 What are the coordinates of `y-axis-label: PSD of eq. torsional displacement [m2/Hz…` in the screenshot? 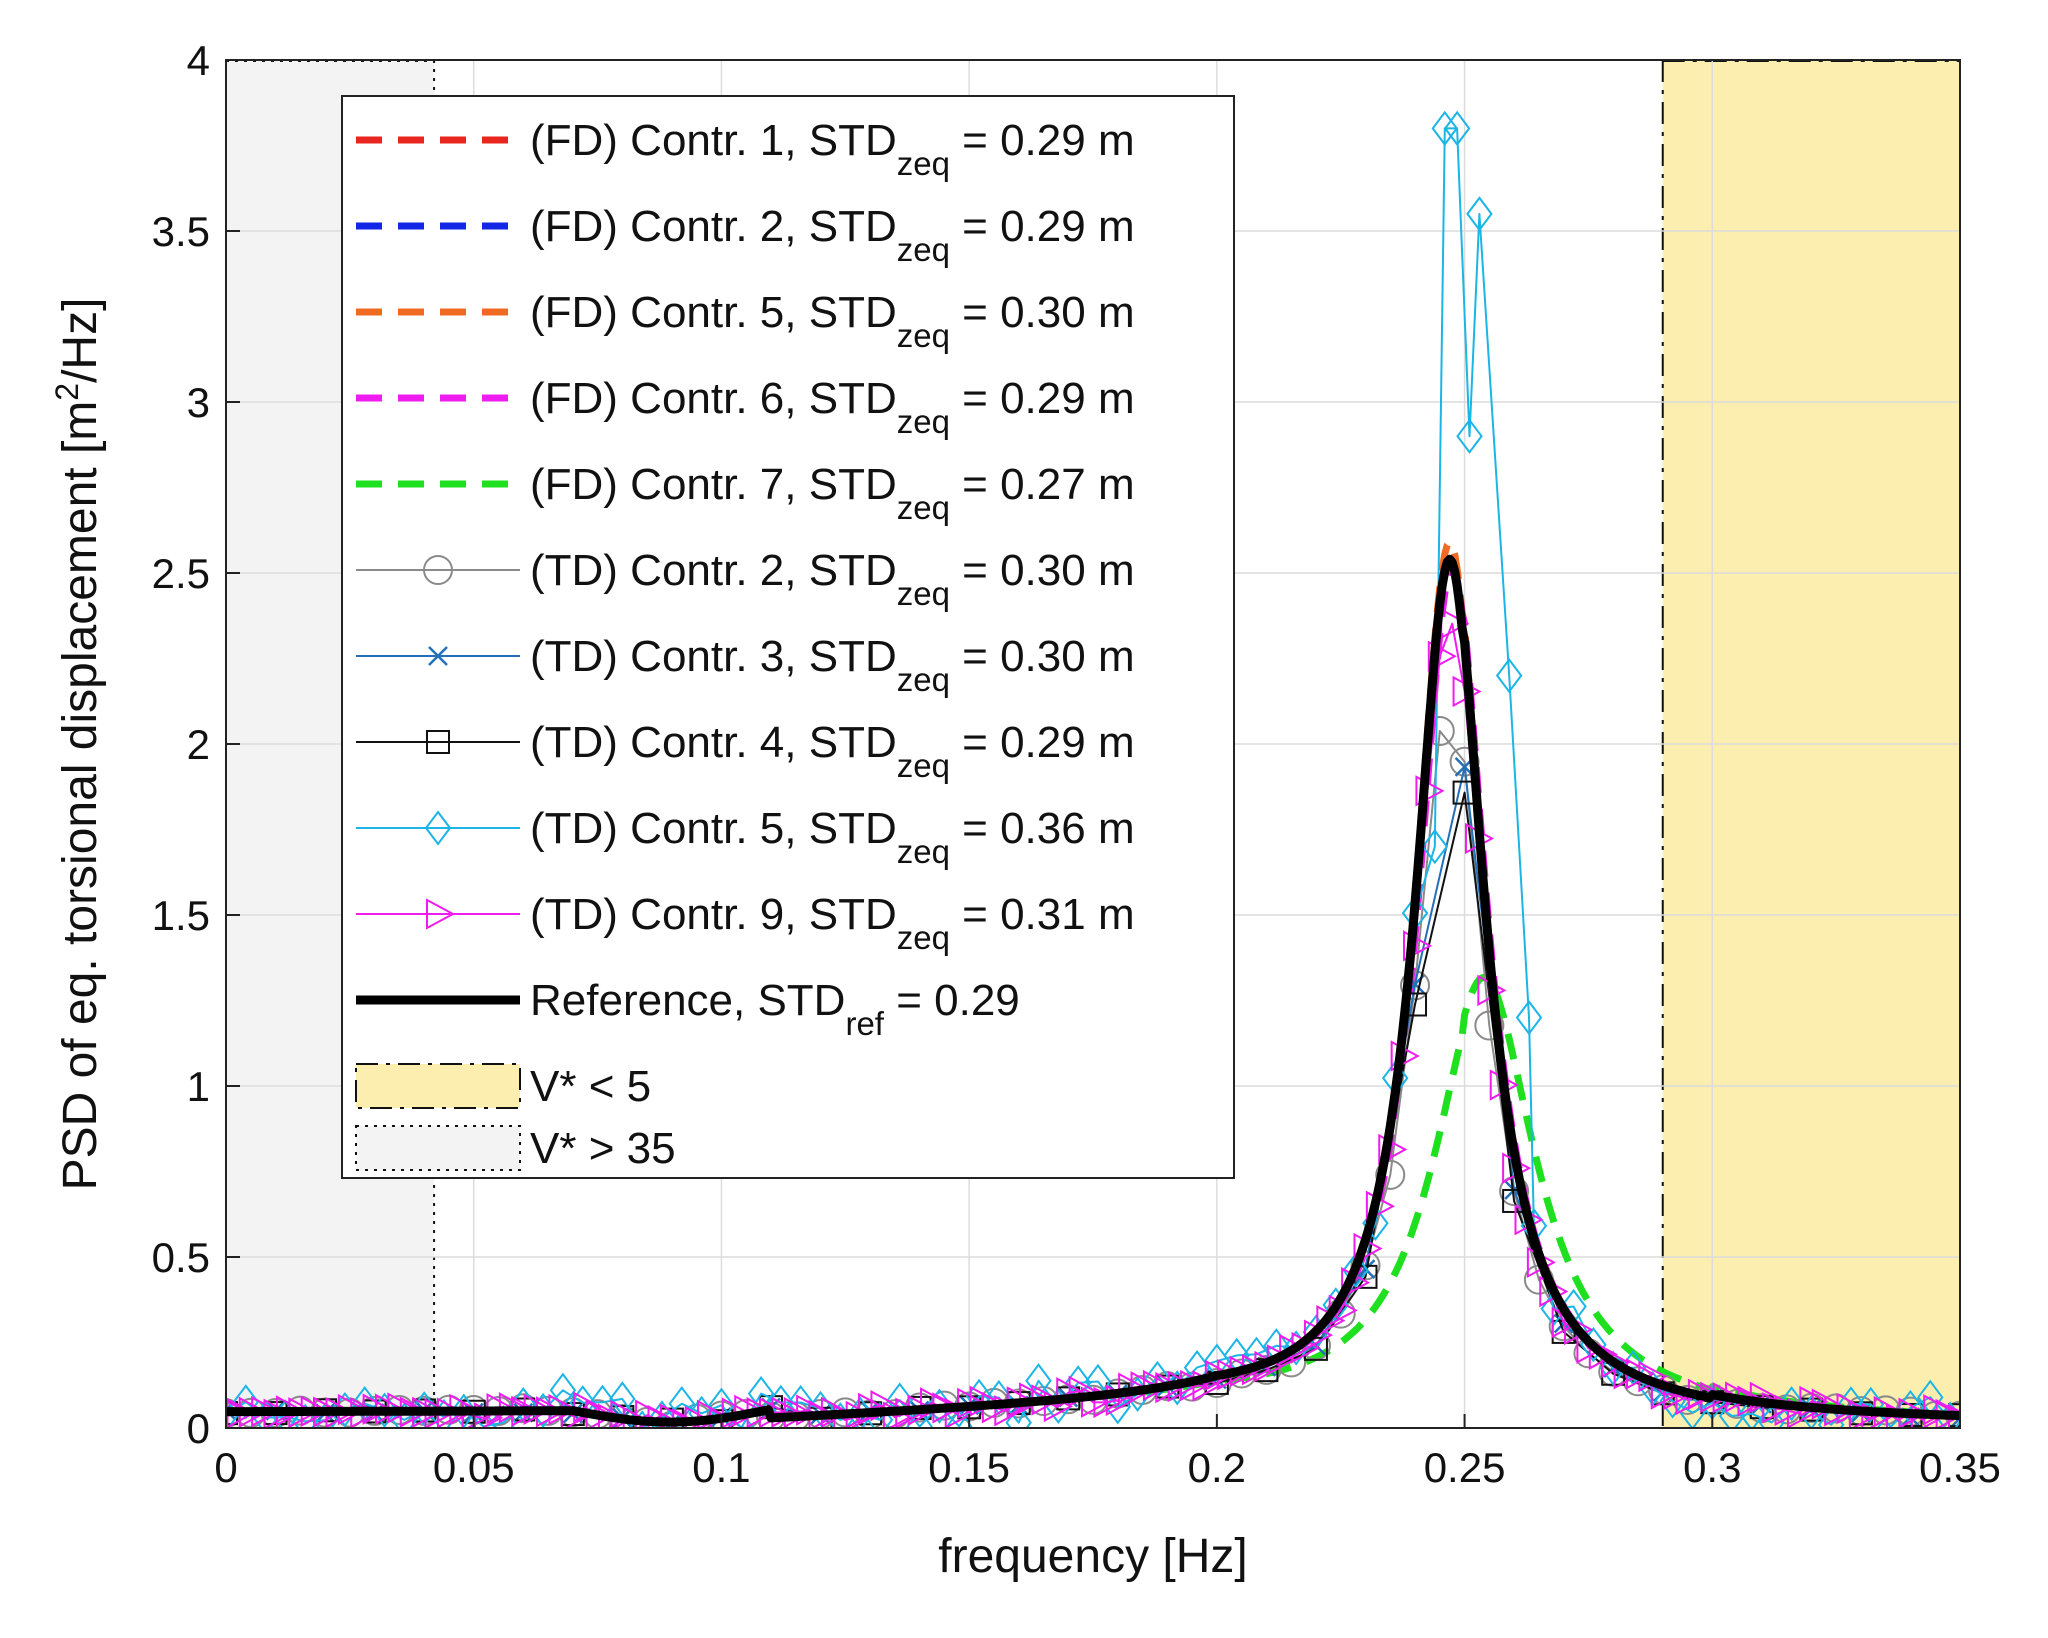 It's located at (78, 744).